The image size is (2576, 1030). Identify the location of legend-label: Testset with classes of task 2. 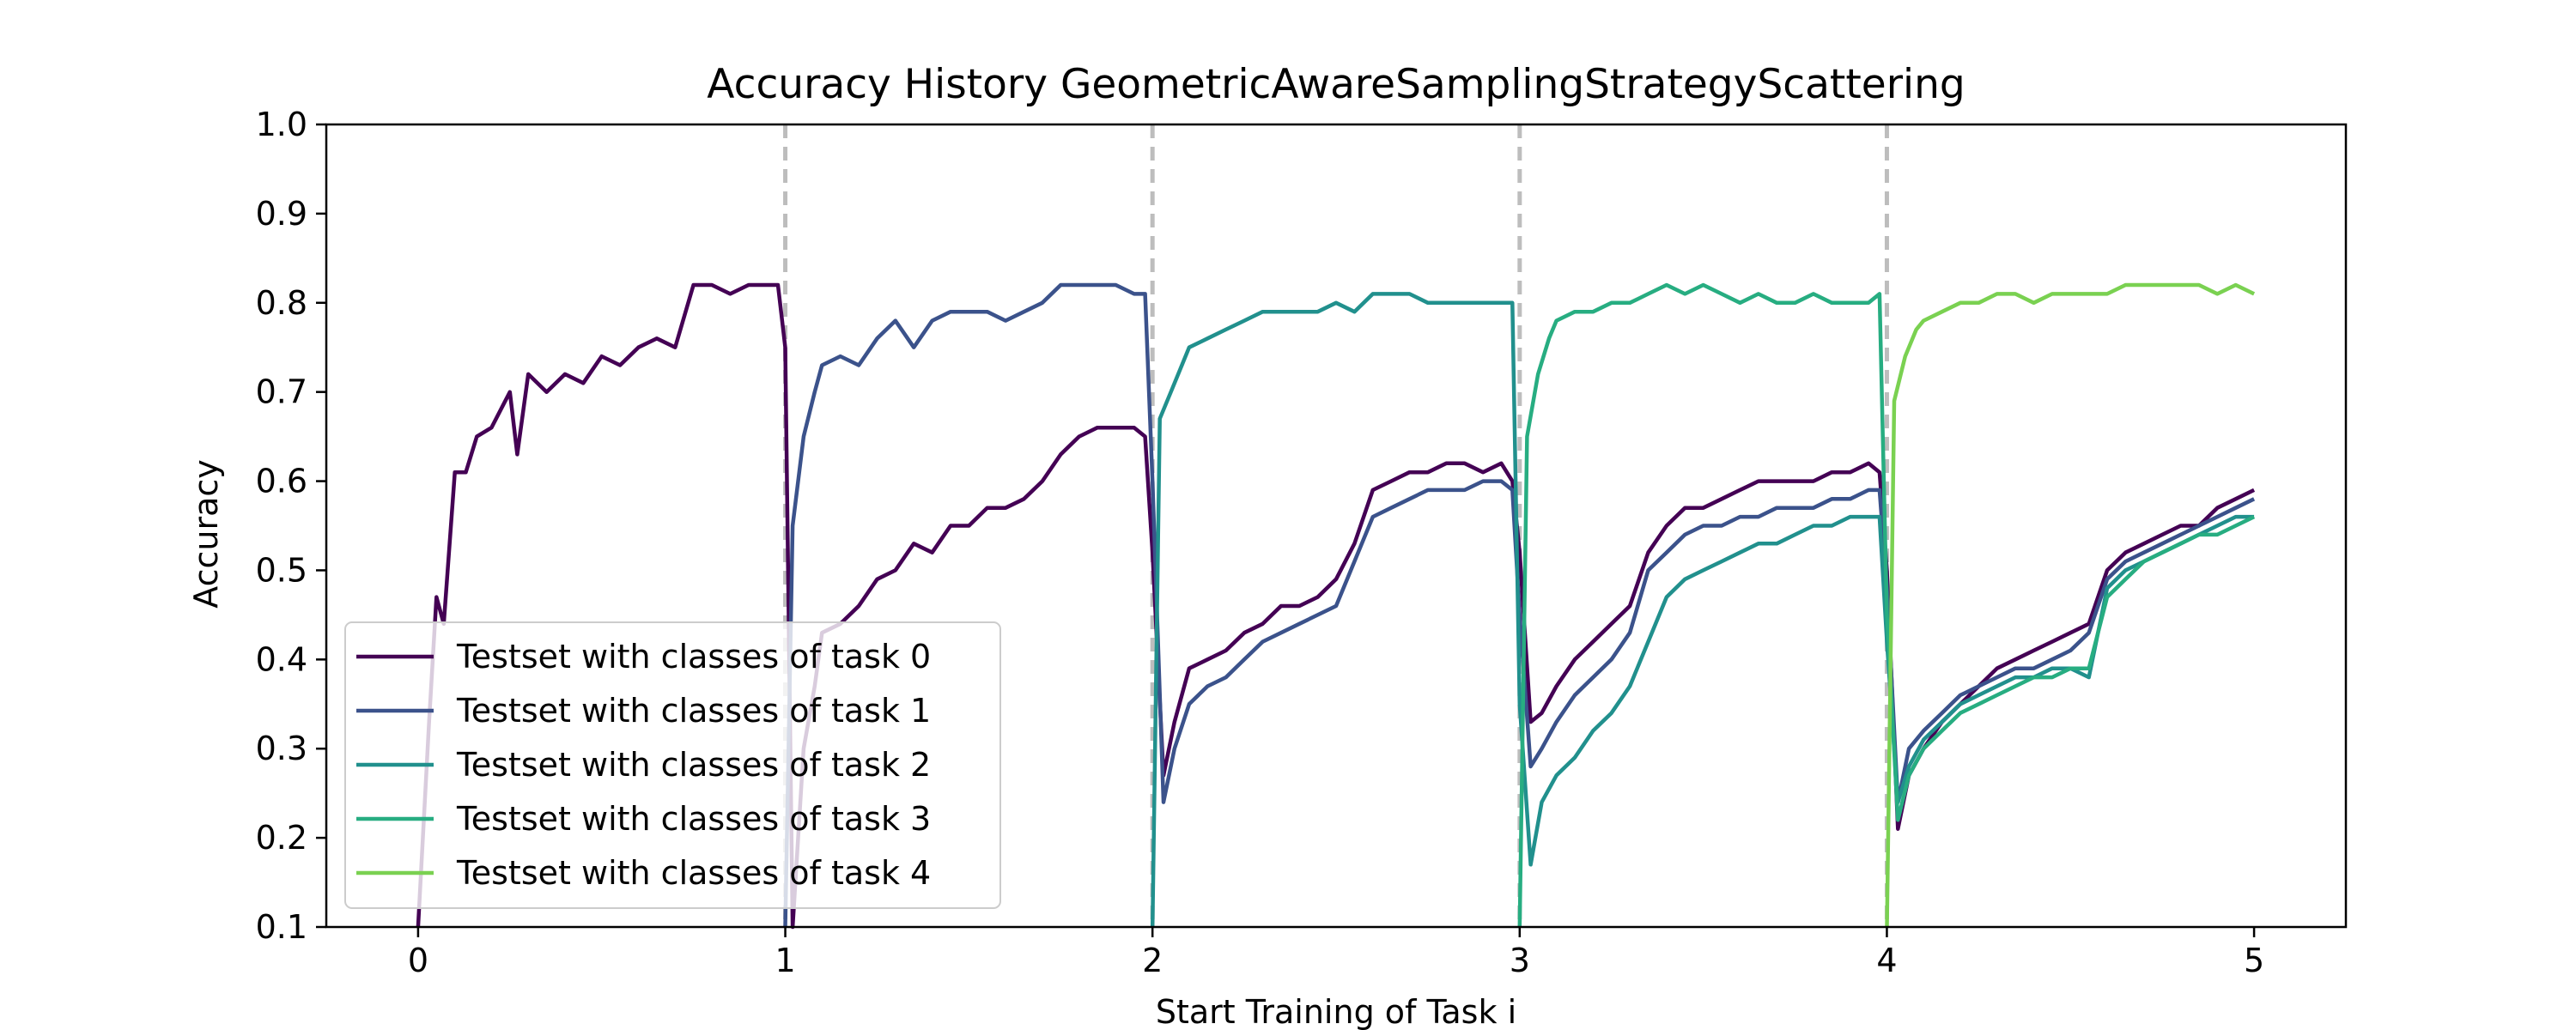
(693, 765).